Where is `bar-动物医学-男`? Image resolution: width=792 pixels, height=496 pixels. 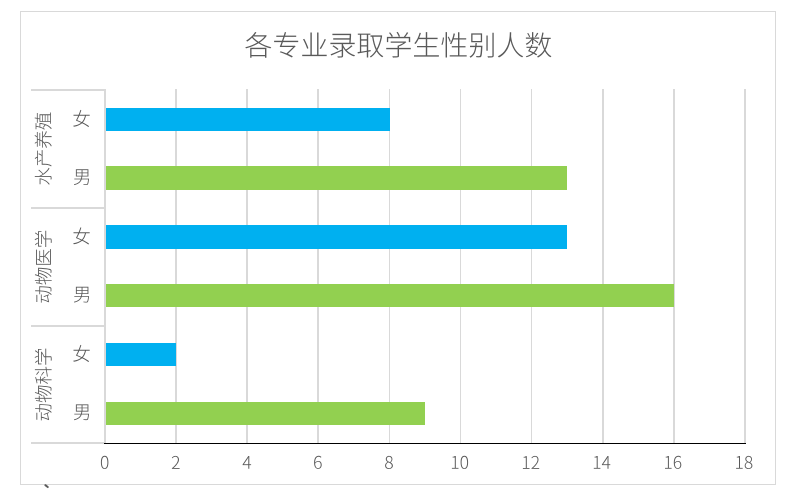 bar-动物医学-男 is located at coordinates (389, 295).